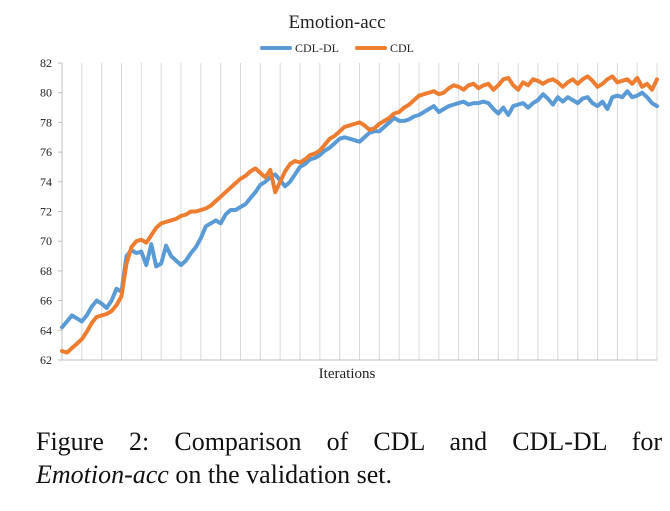  Describe the element at coordinates (46, 182) in the screenshot. I see `y-tick-label: 74` at that location.